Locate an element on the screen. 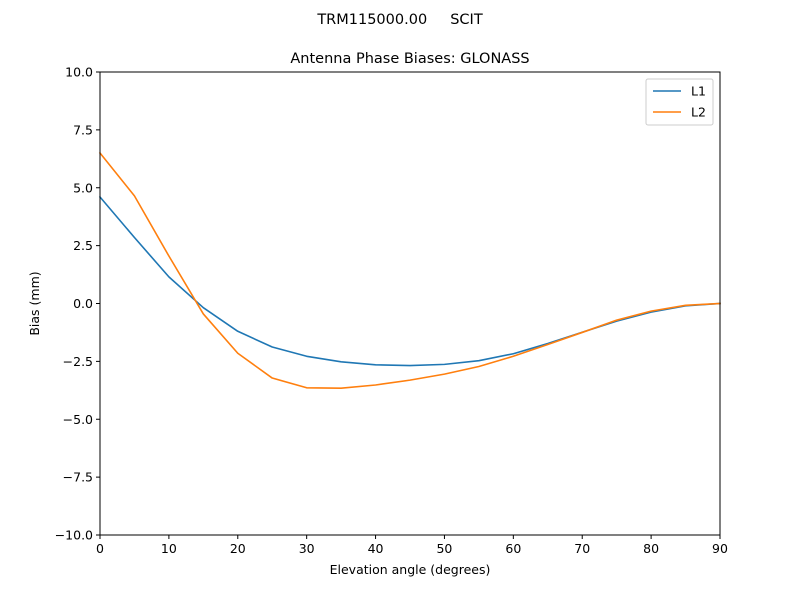 The width and height of the screenshot is (800, 600). x-axis-label: Elevation angle (degrees) is located at coordinates (410, 569).